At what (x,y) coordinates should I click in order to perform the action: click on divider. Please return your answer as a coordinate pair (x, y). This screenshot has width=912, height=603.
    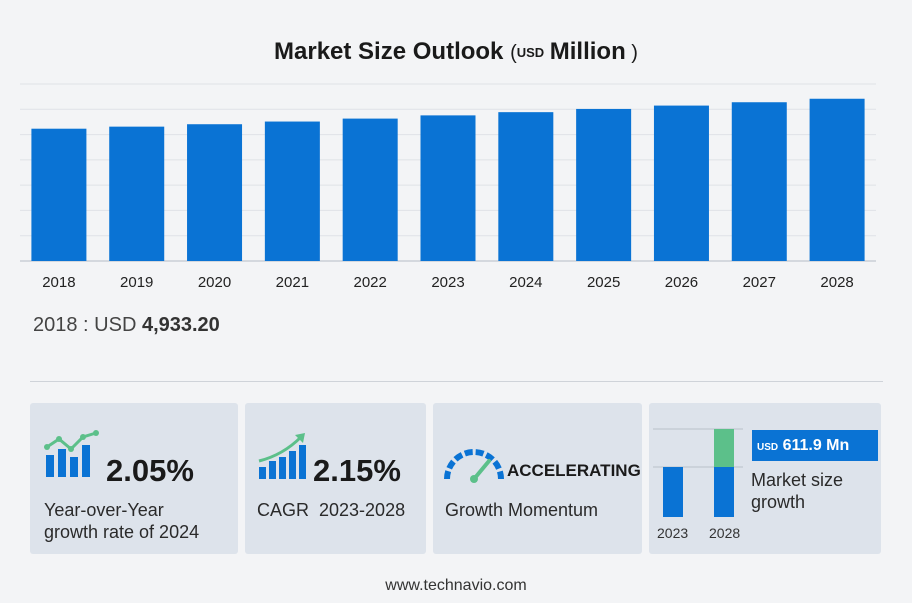
    Looking at the image, I should click on (456, 381).